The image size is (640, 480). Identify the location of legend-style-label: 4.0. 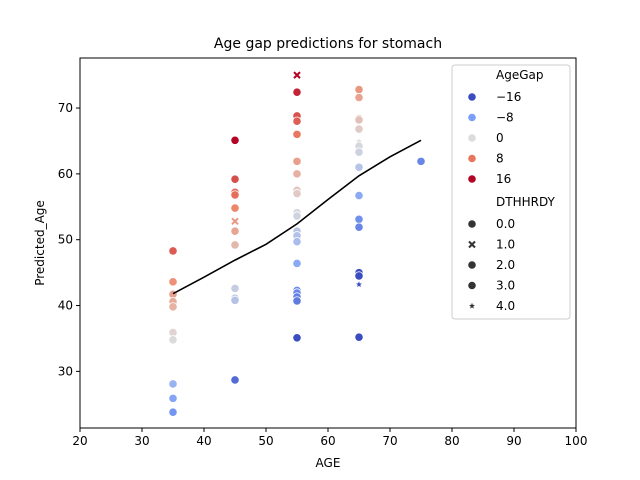
(505, 306).